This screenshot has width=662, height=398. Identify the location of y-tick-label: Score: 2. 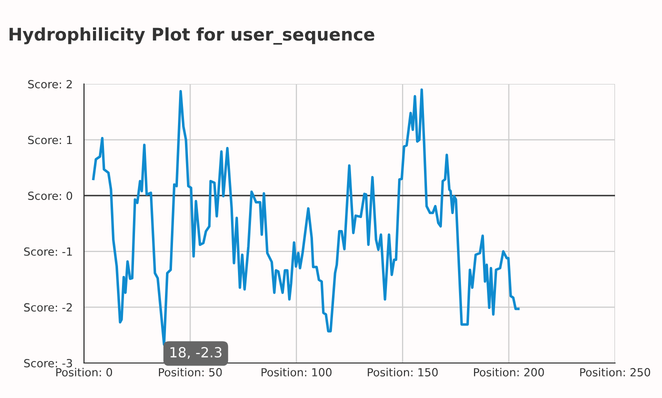
(50, 84).